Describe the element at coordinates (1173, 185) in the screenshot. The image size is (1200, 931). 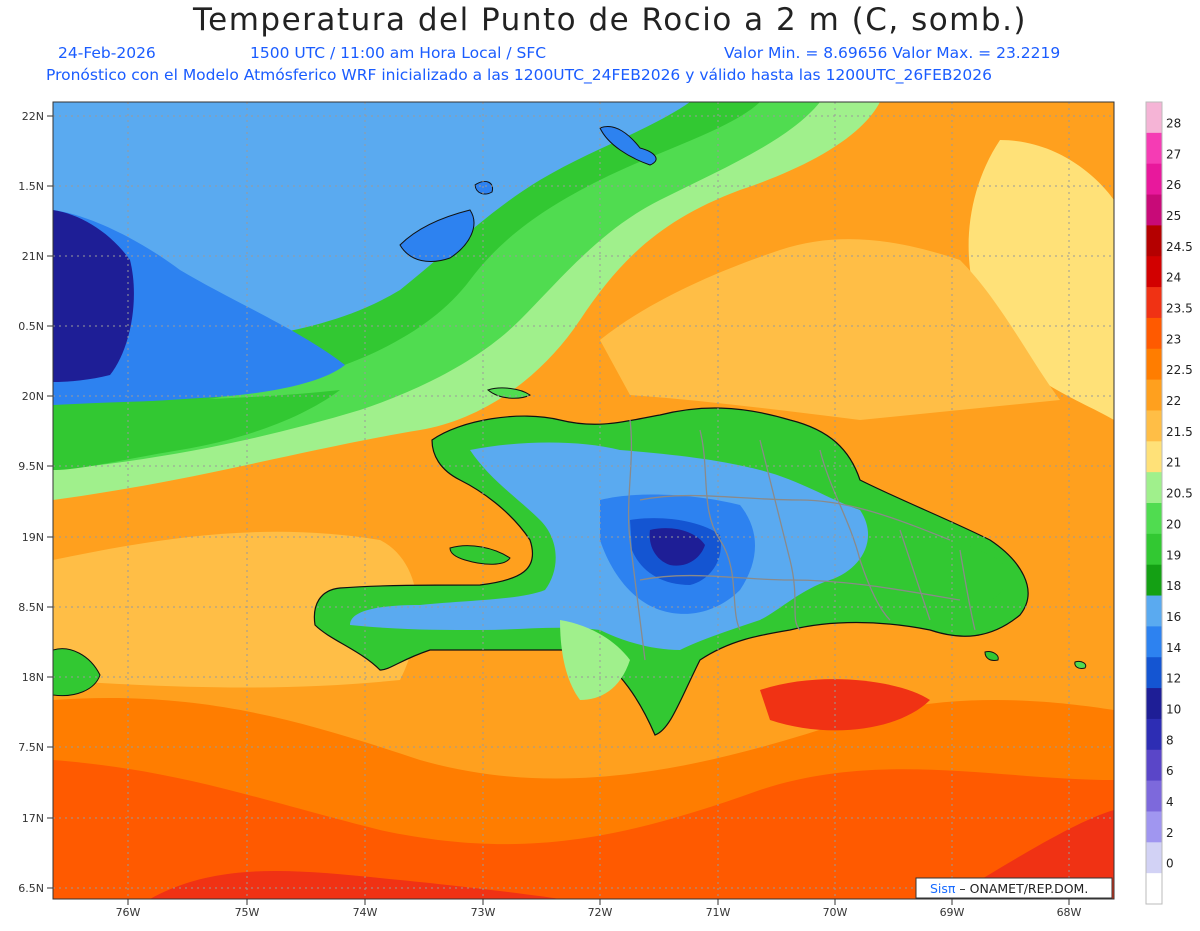
I see `colorbar-label: 26` at that location.